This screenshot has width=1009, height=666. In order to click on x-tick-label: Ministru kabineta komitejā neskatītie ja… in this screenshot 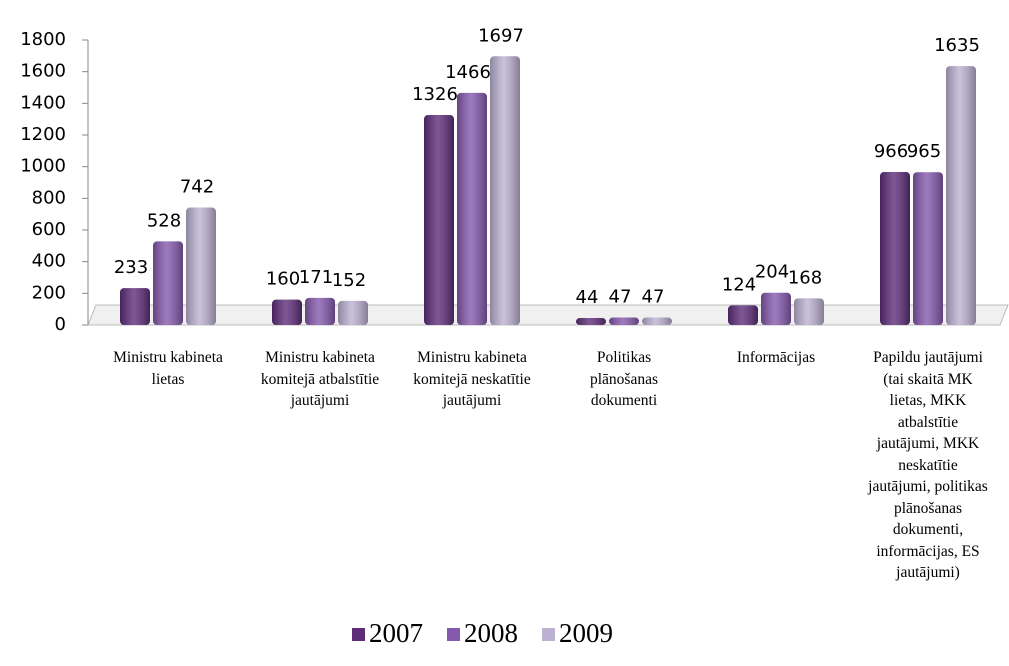, I will do `click(472, 379)`.